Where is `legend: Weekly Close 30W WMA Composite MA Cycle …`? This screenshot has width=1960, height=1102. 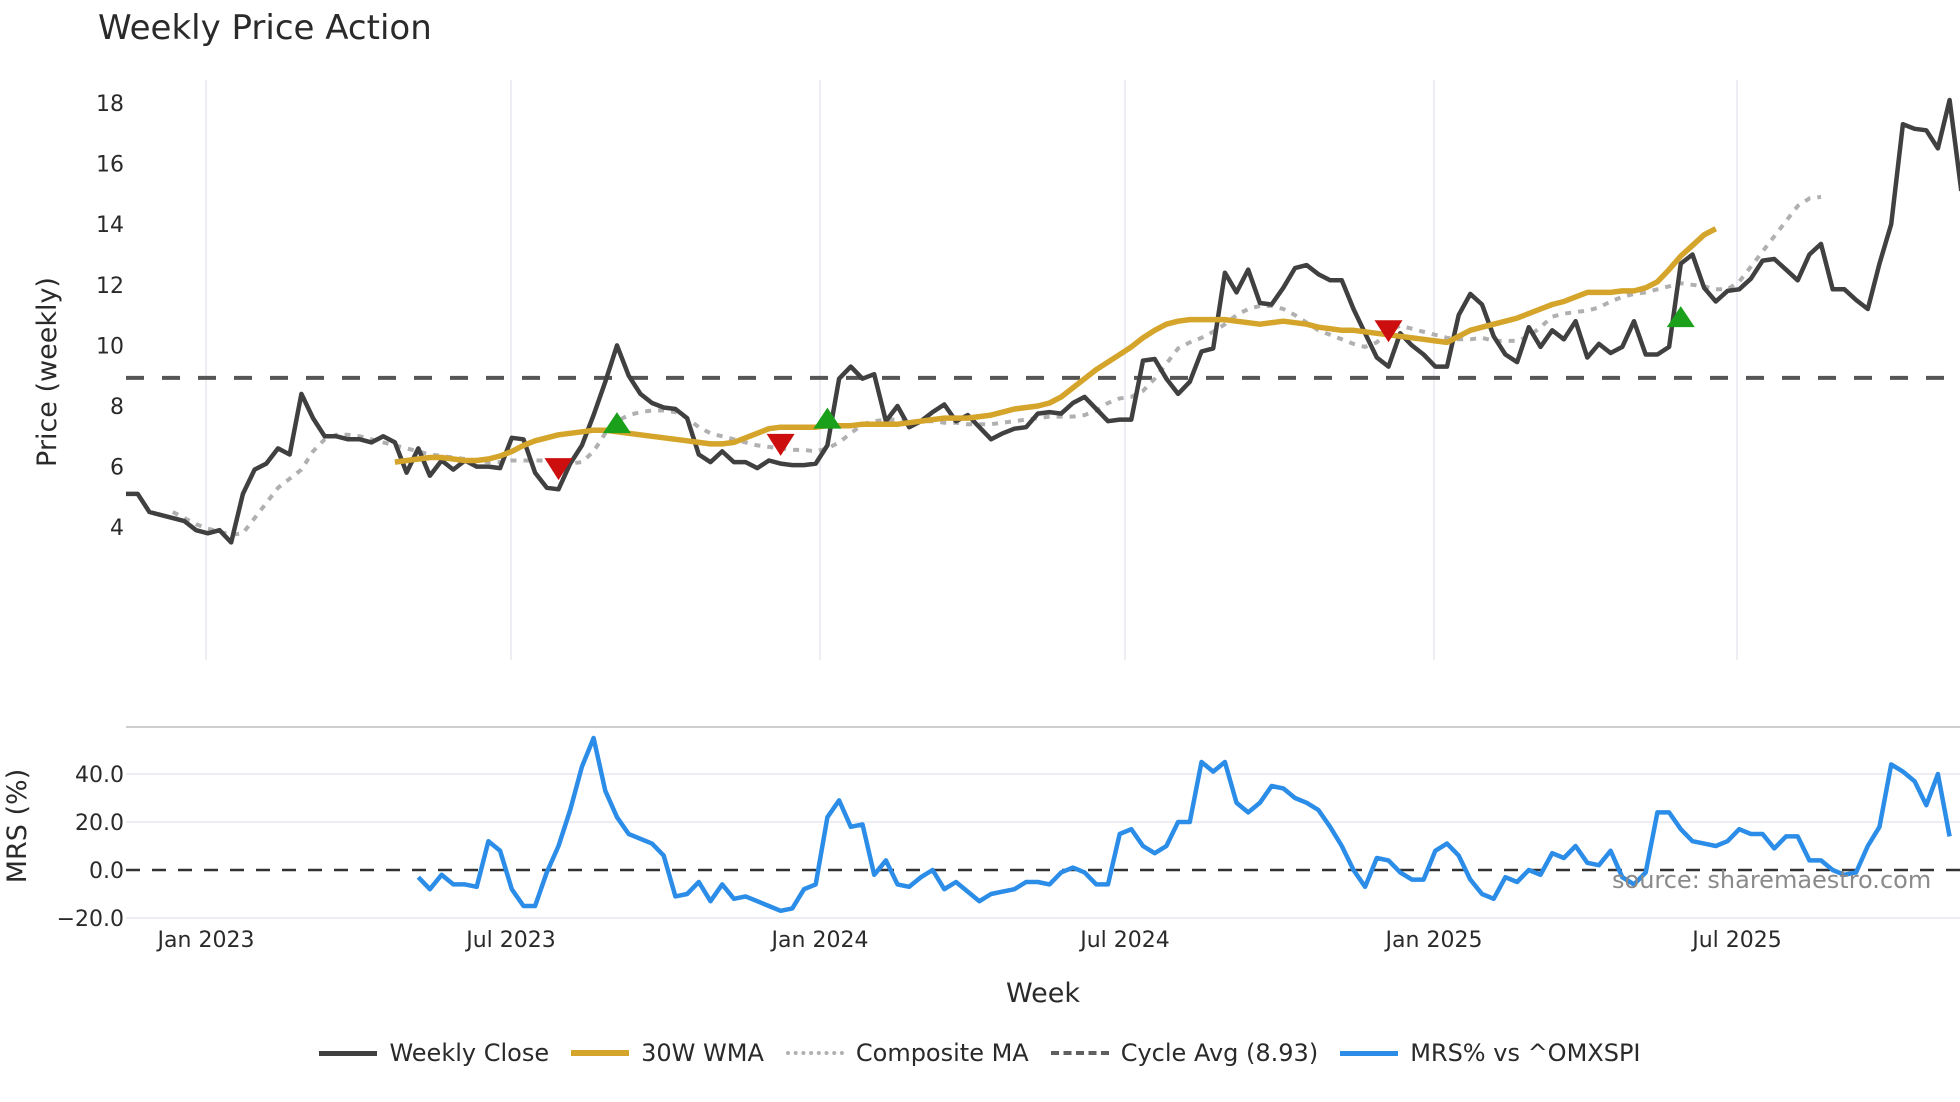
legend: Weekly Close 30W WMA Composite MA Cycle … is located at coordinates (980, 1053).